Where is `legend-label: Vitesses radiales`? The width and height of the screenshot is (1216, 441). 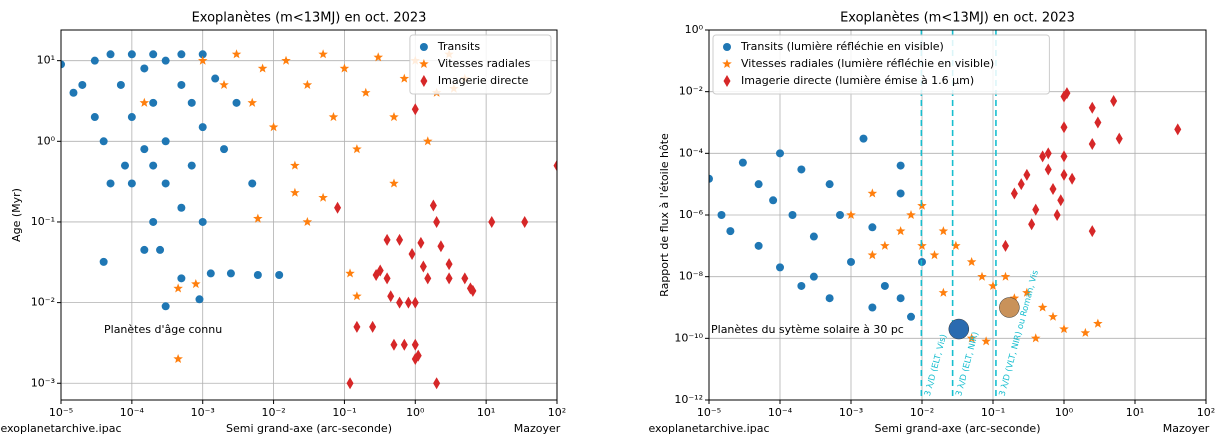
legend-label: Vitesses radiales is located at coordinates (484, 63).